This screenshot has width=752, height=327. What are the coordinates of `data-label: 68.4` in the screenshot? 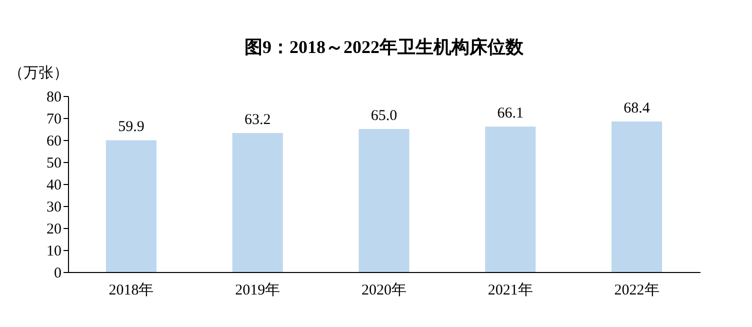 It's located at (637, 108).